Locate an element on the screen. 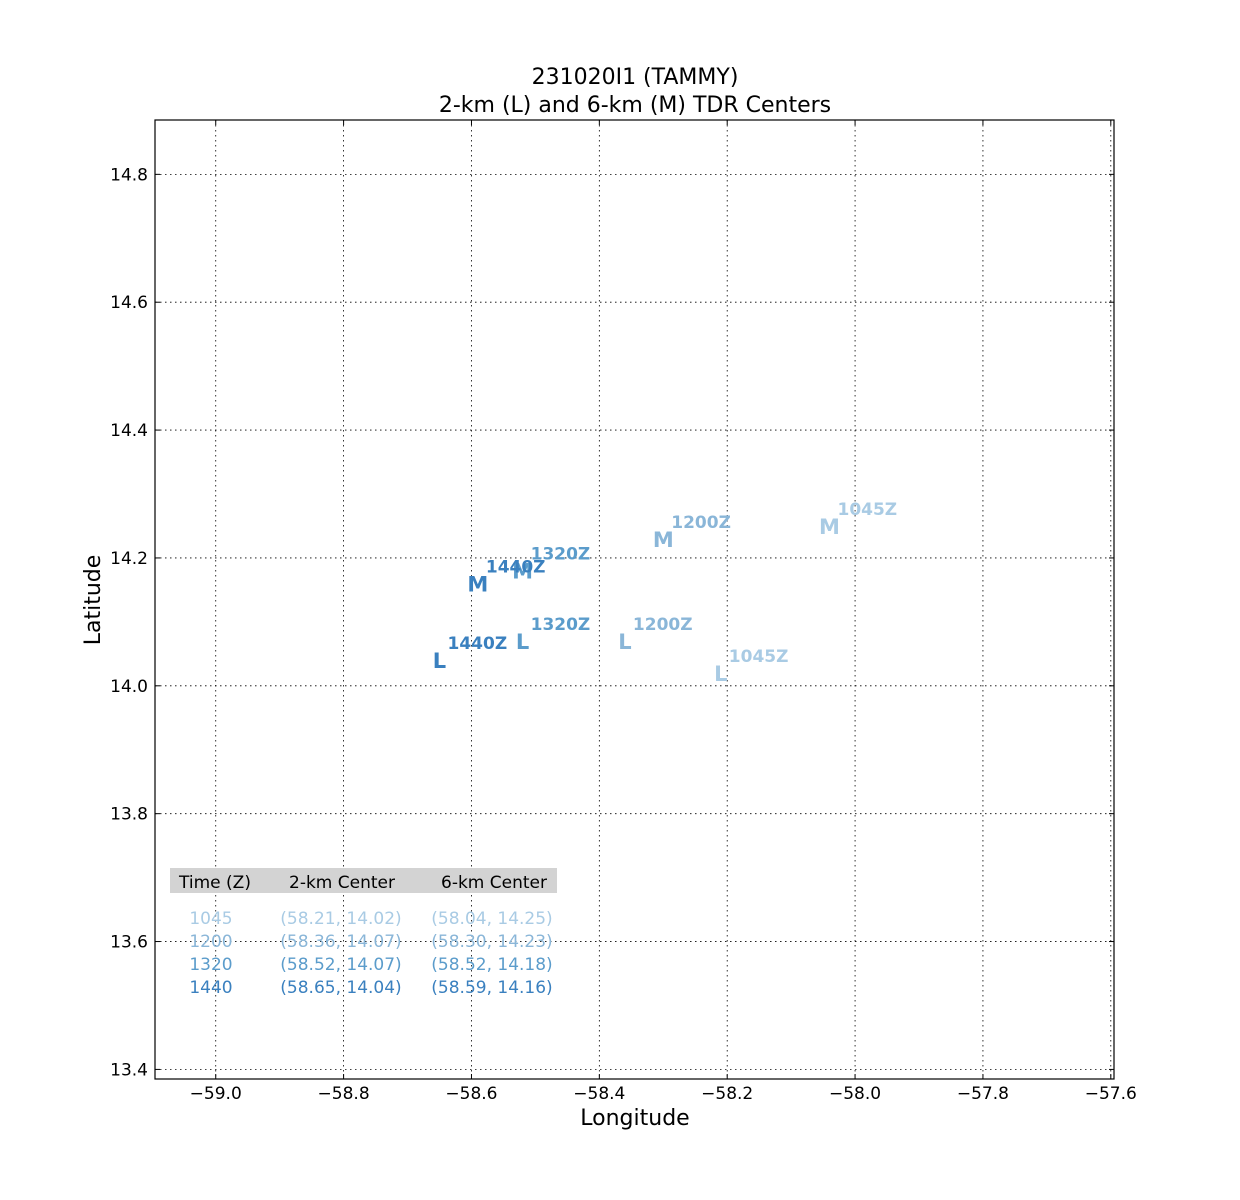 This screenshot has height=1200, width=1240. table-cell: 1200 is located at coordinates (210, 942).